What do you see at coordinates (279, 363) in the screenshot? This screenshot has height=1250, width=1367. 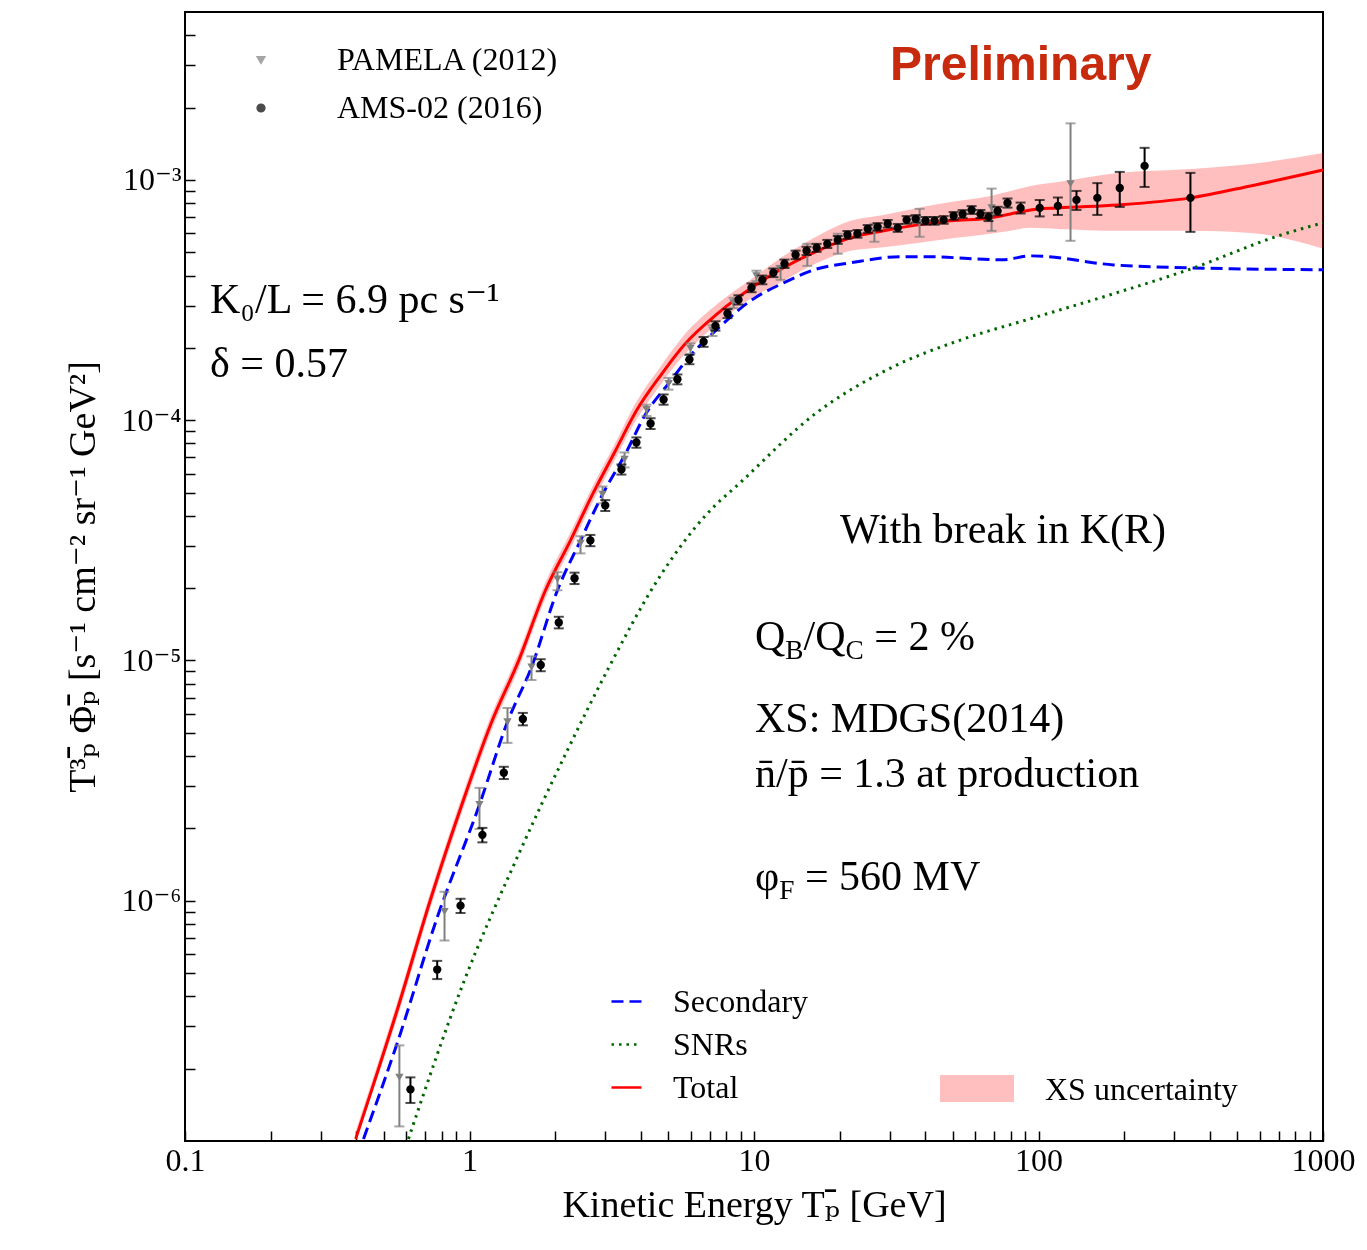 I see `annotation: δ = 0.57` at bounding box center [279, 363].